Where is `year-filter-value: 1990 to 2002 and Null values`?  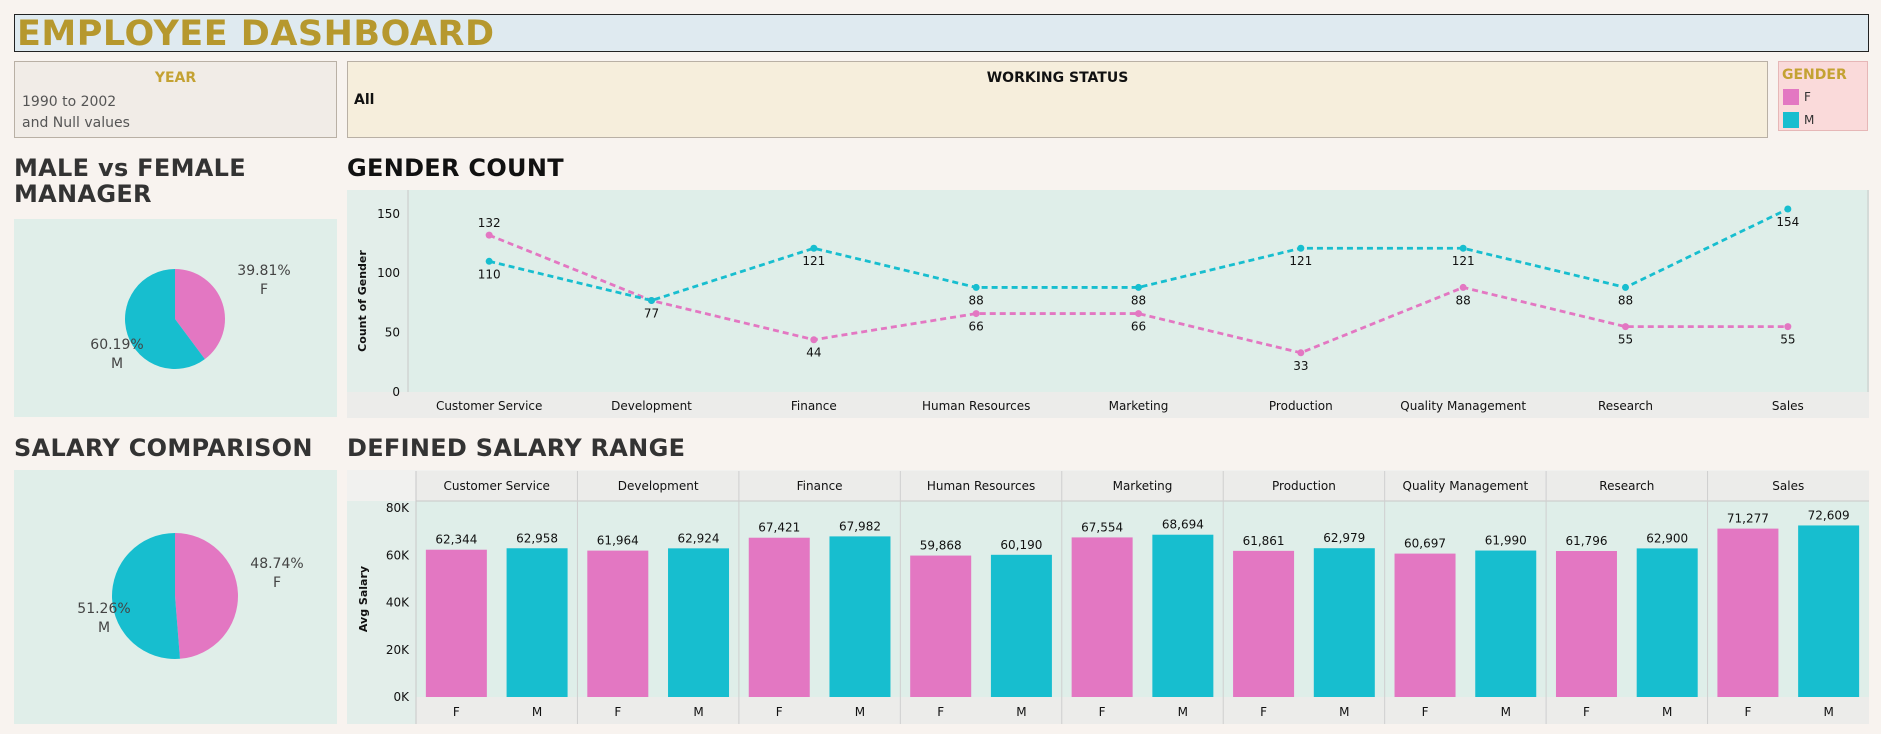
year-filter-value: 1990 to 2002 and Null values is located at coordinates (76, 113).